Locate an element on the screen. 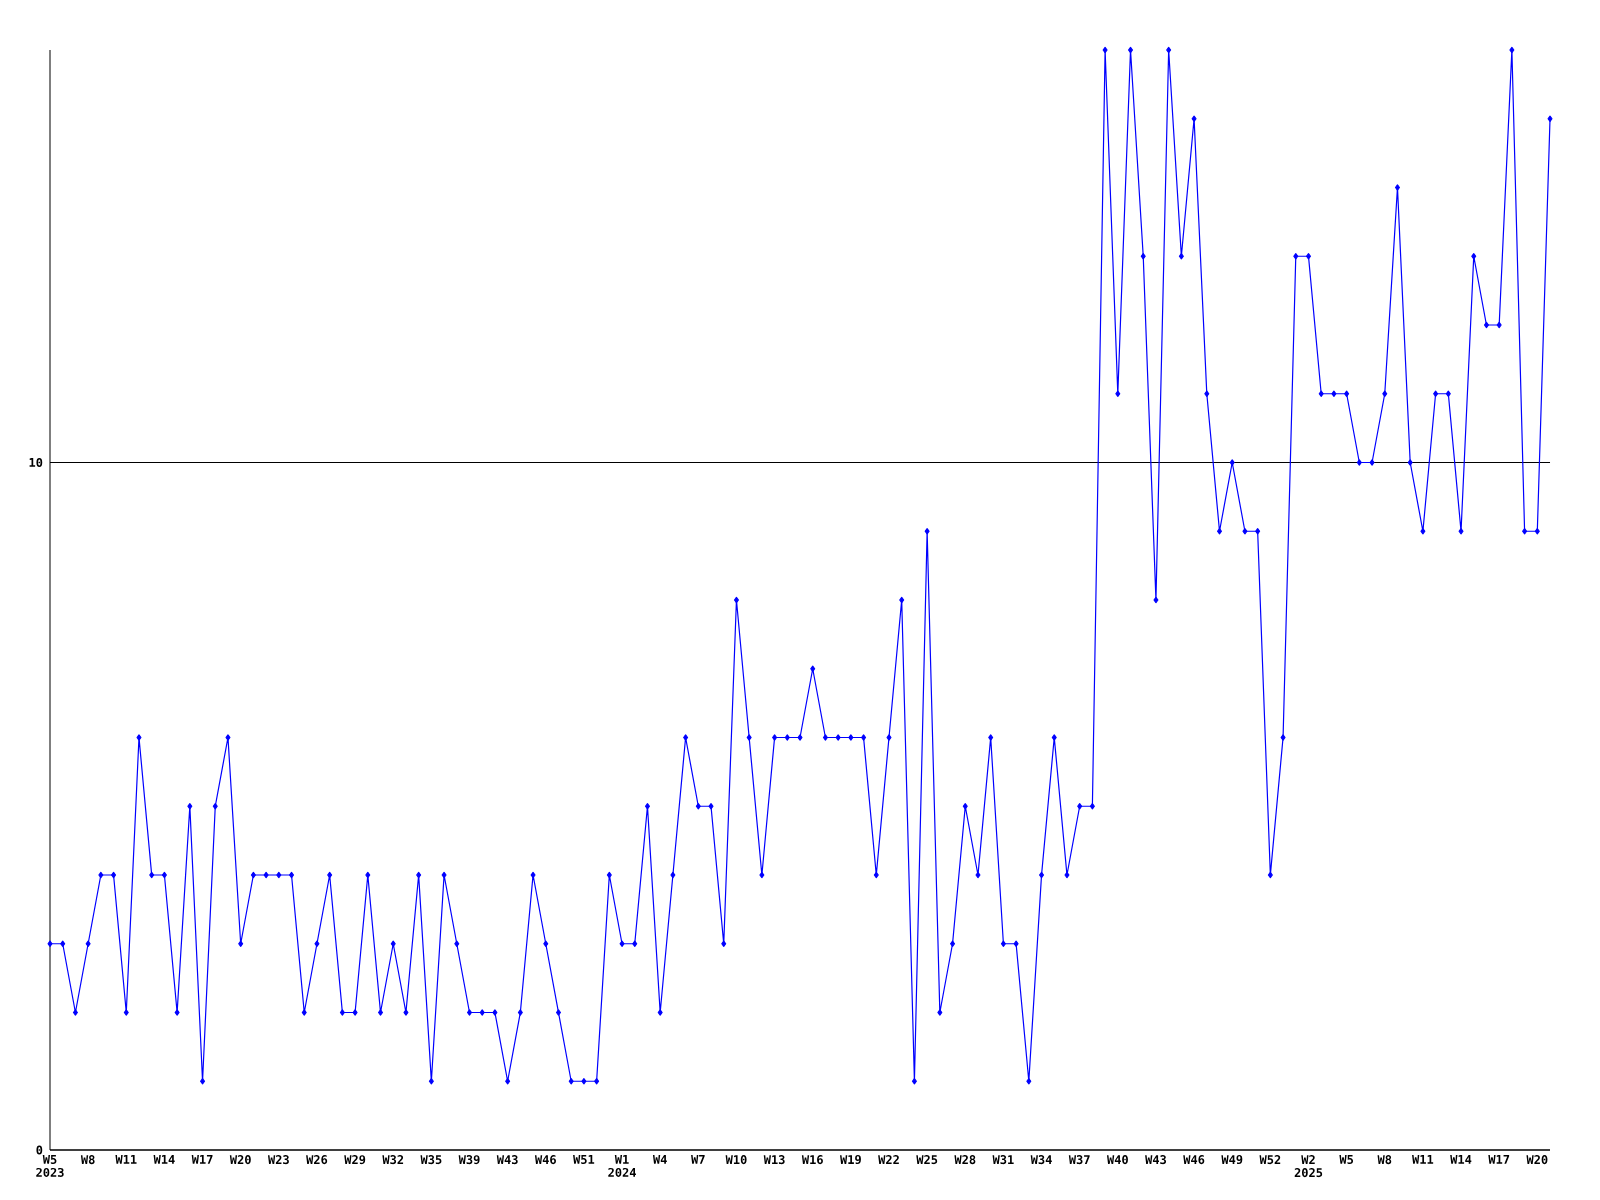 The image size is (1600, 1200). x-tick-label: W10 is located at coordinates (736, 1160).